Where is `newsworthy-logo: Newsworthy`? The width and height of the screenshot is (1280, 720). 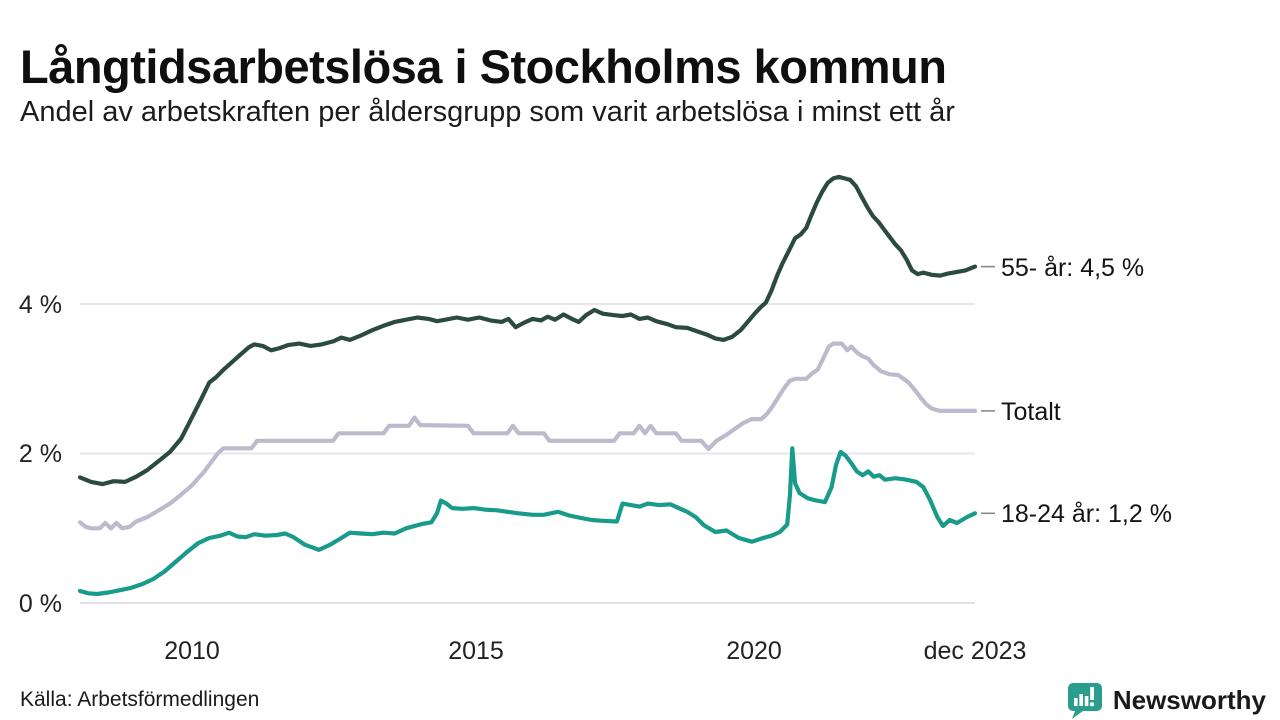
newsworthy-logo: Newsworthy is located at coordinates (1165, 700).